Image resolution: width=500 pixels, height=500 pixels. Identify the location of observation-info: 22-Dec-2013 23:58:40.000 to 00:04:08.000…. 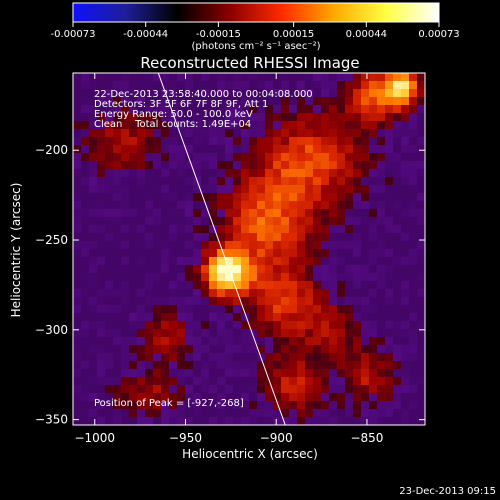
(203, 109).